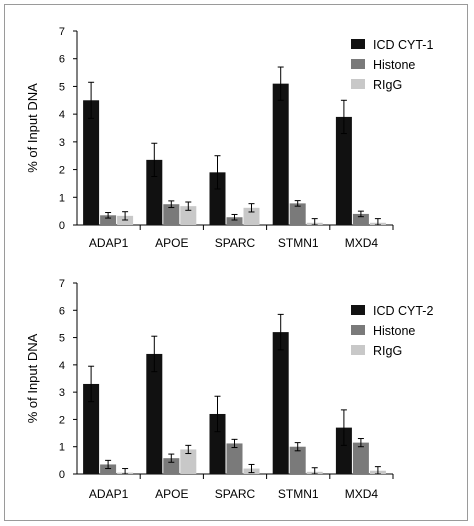 This screenshot has width=474, height=526. What do you see at coordinates (403, 45) in the screenshot?
I see `legend-label: ICD CYT-1` at bounding box center [403, 45].